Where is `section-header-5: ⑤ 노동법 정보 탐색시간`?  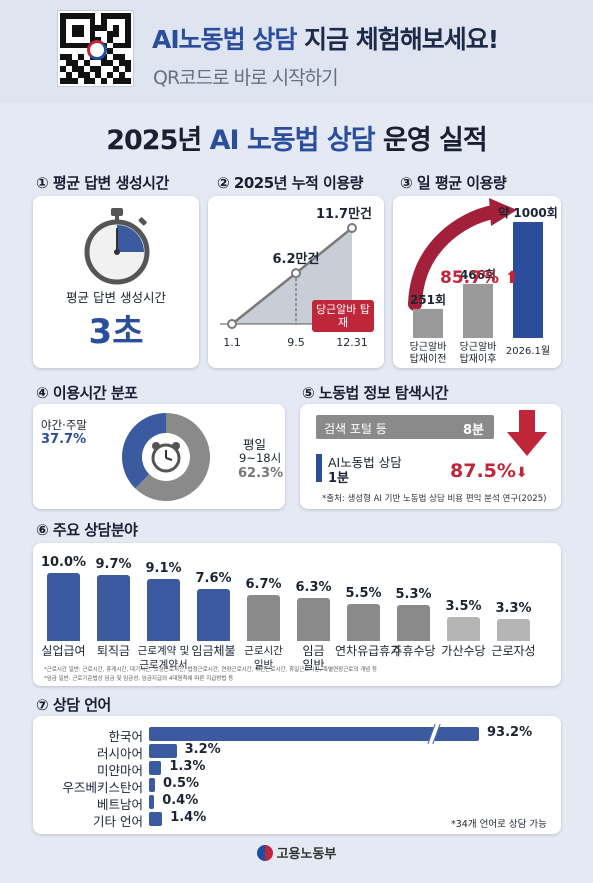
section-header-5: ⑤ 노동법 정보 탐색시간 is located at coordinates (375, 393).